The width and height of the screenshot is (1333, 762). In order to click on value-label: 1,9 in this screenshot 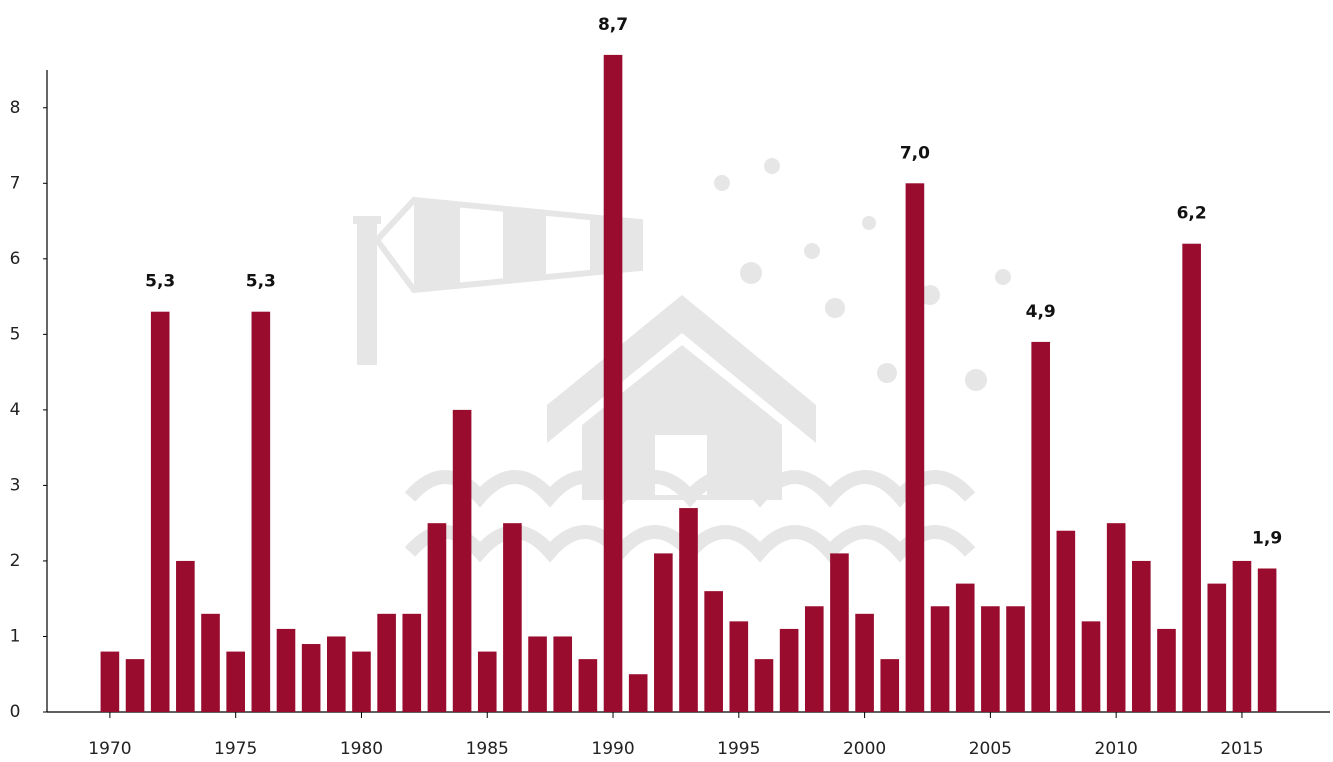, I will do `click(1267, 538)`.